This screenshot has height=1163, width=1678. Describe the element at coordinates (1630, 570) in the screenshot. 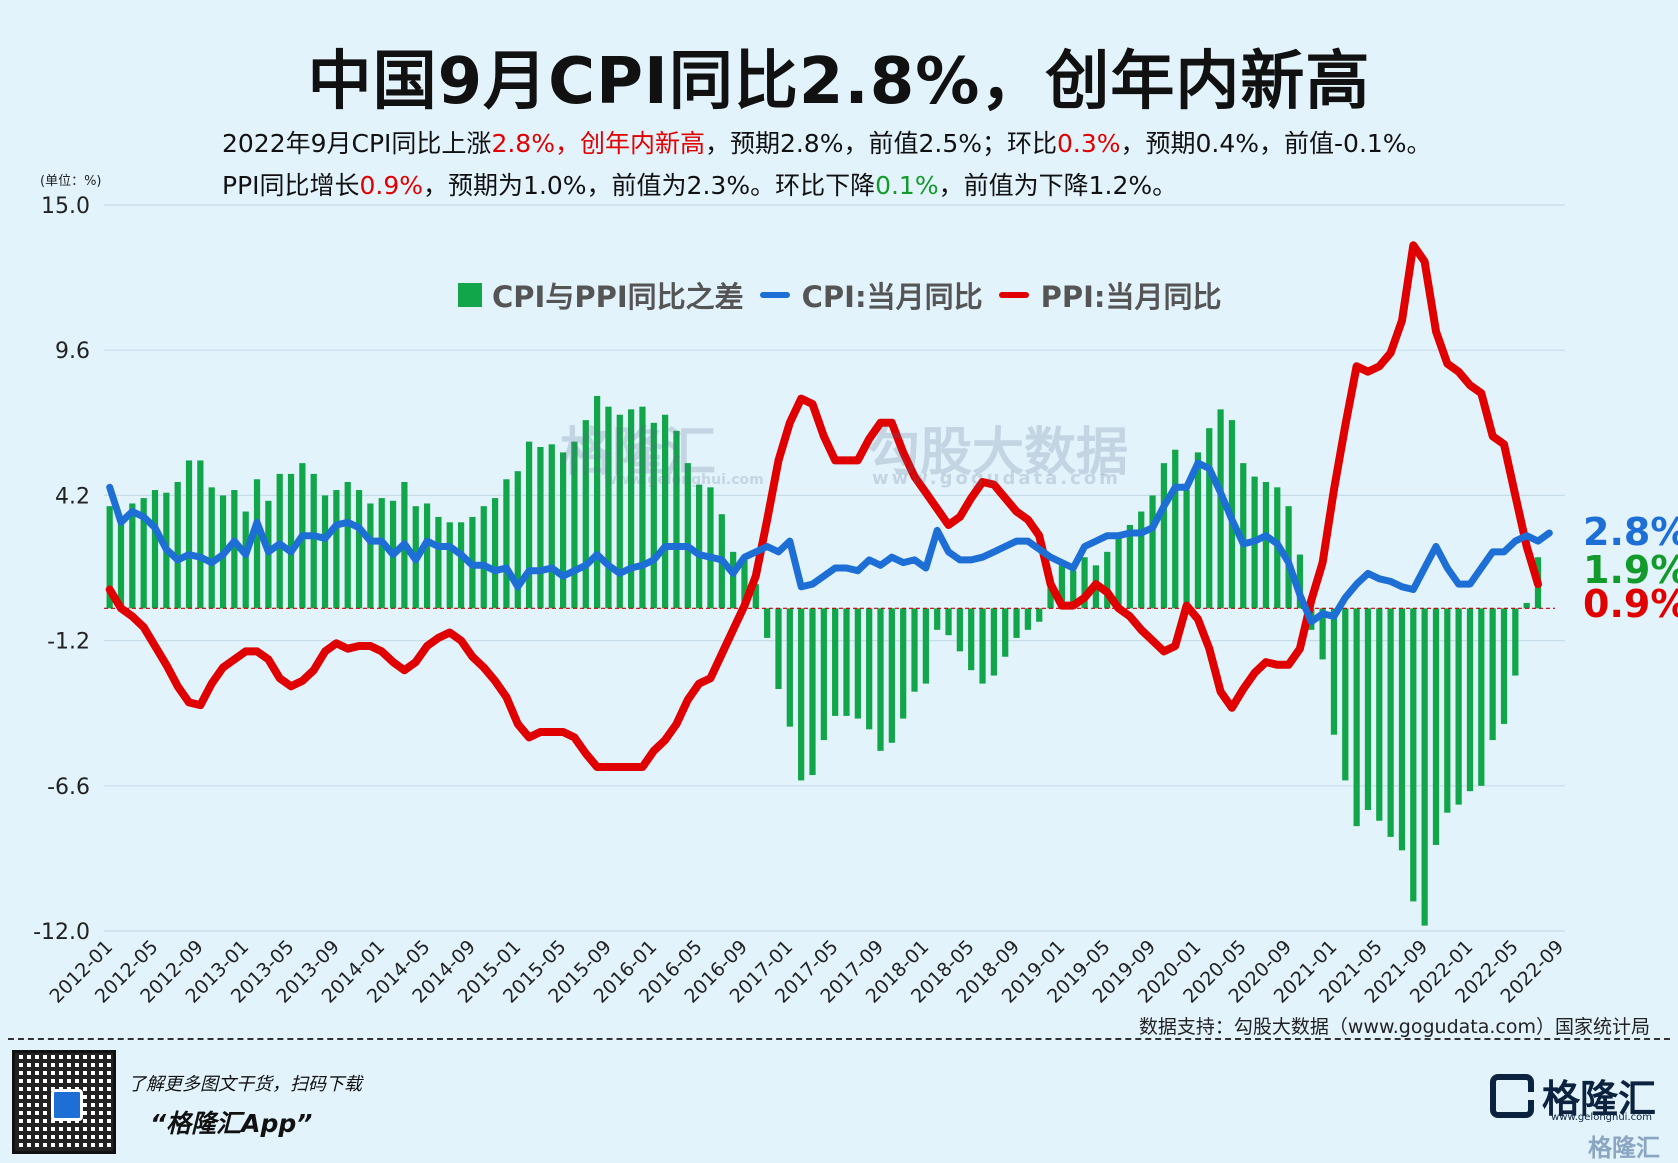

I see `end-label-diff: 1.9%` at that location.